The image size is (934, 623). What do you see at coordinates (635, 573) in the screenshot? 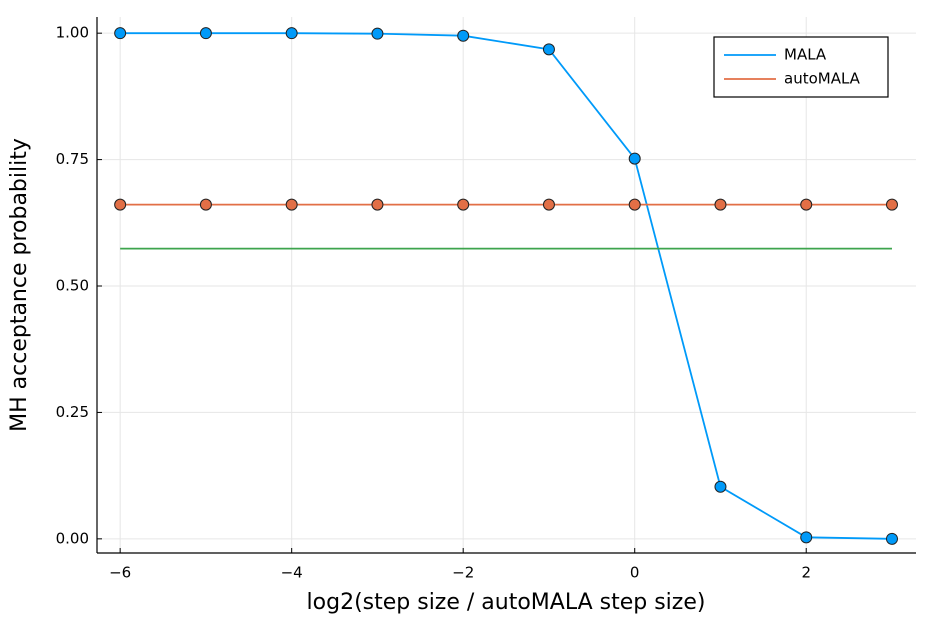
I see `x-tick-label: 0` at bounding box center [635, 573].